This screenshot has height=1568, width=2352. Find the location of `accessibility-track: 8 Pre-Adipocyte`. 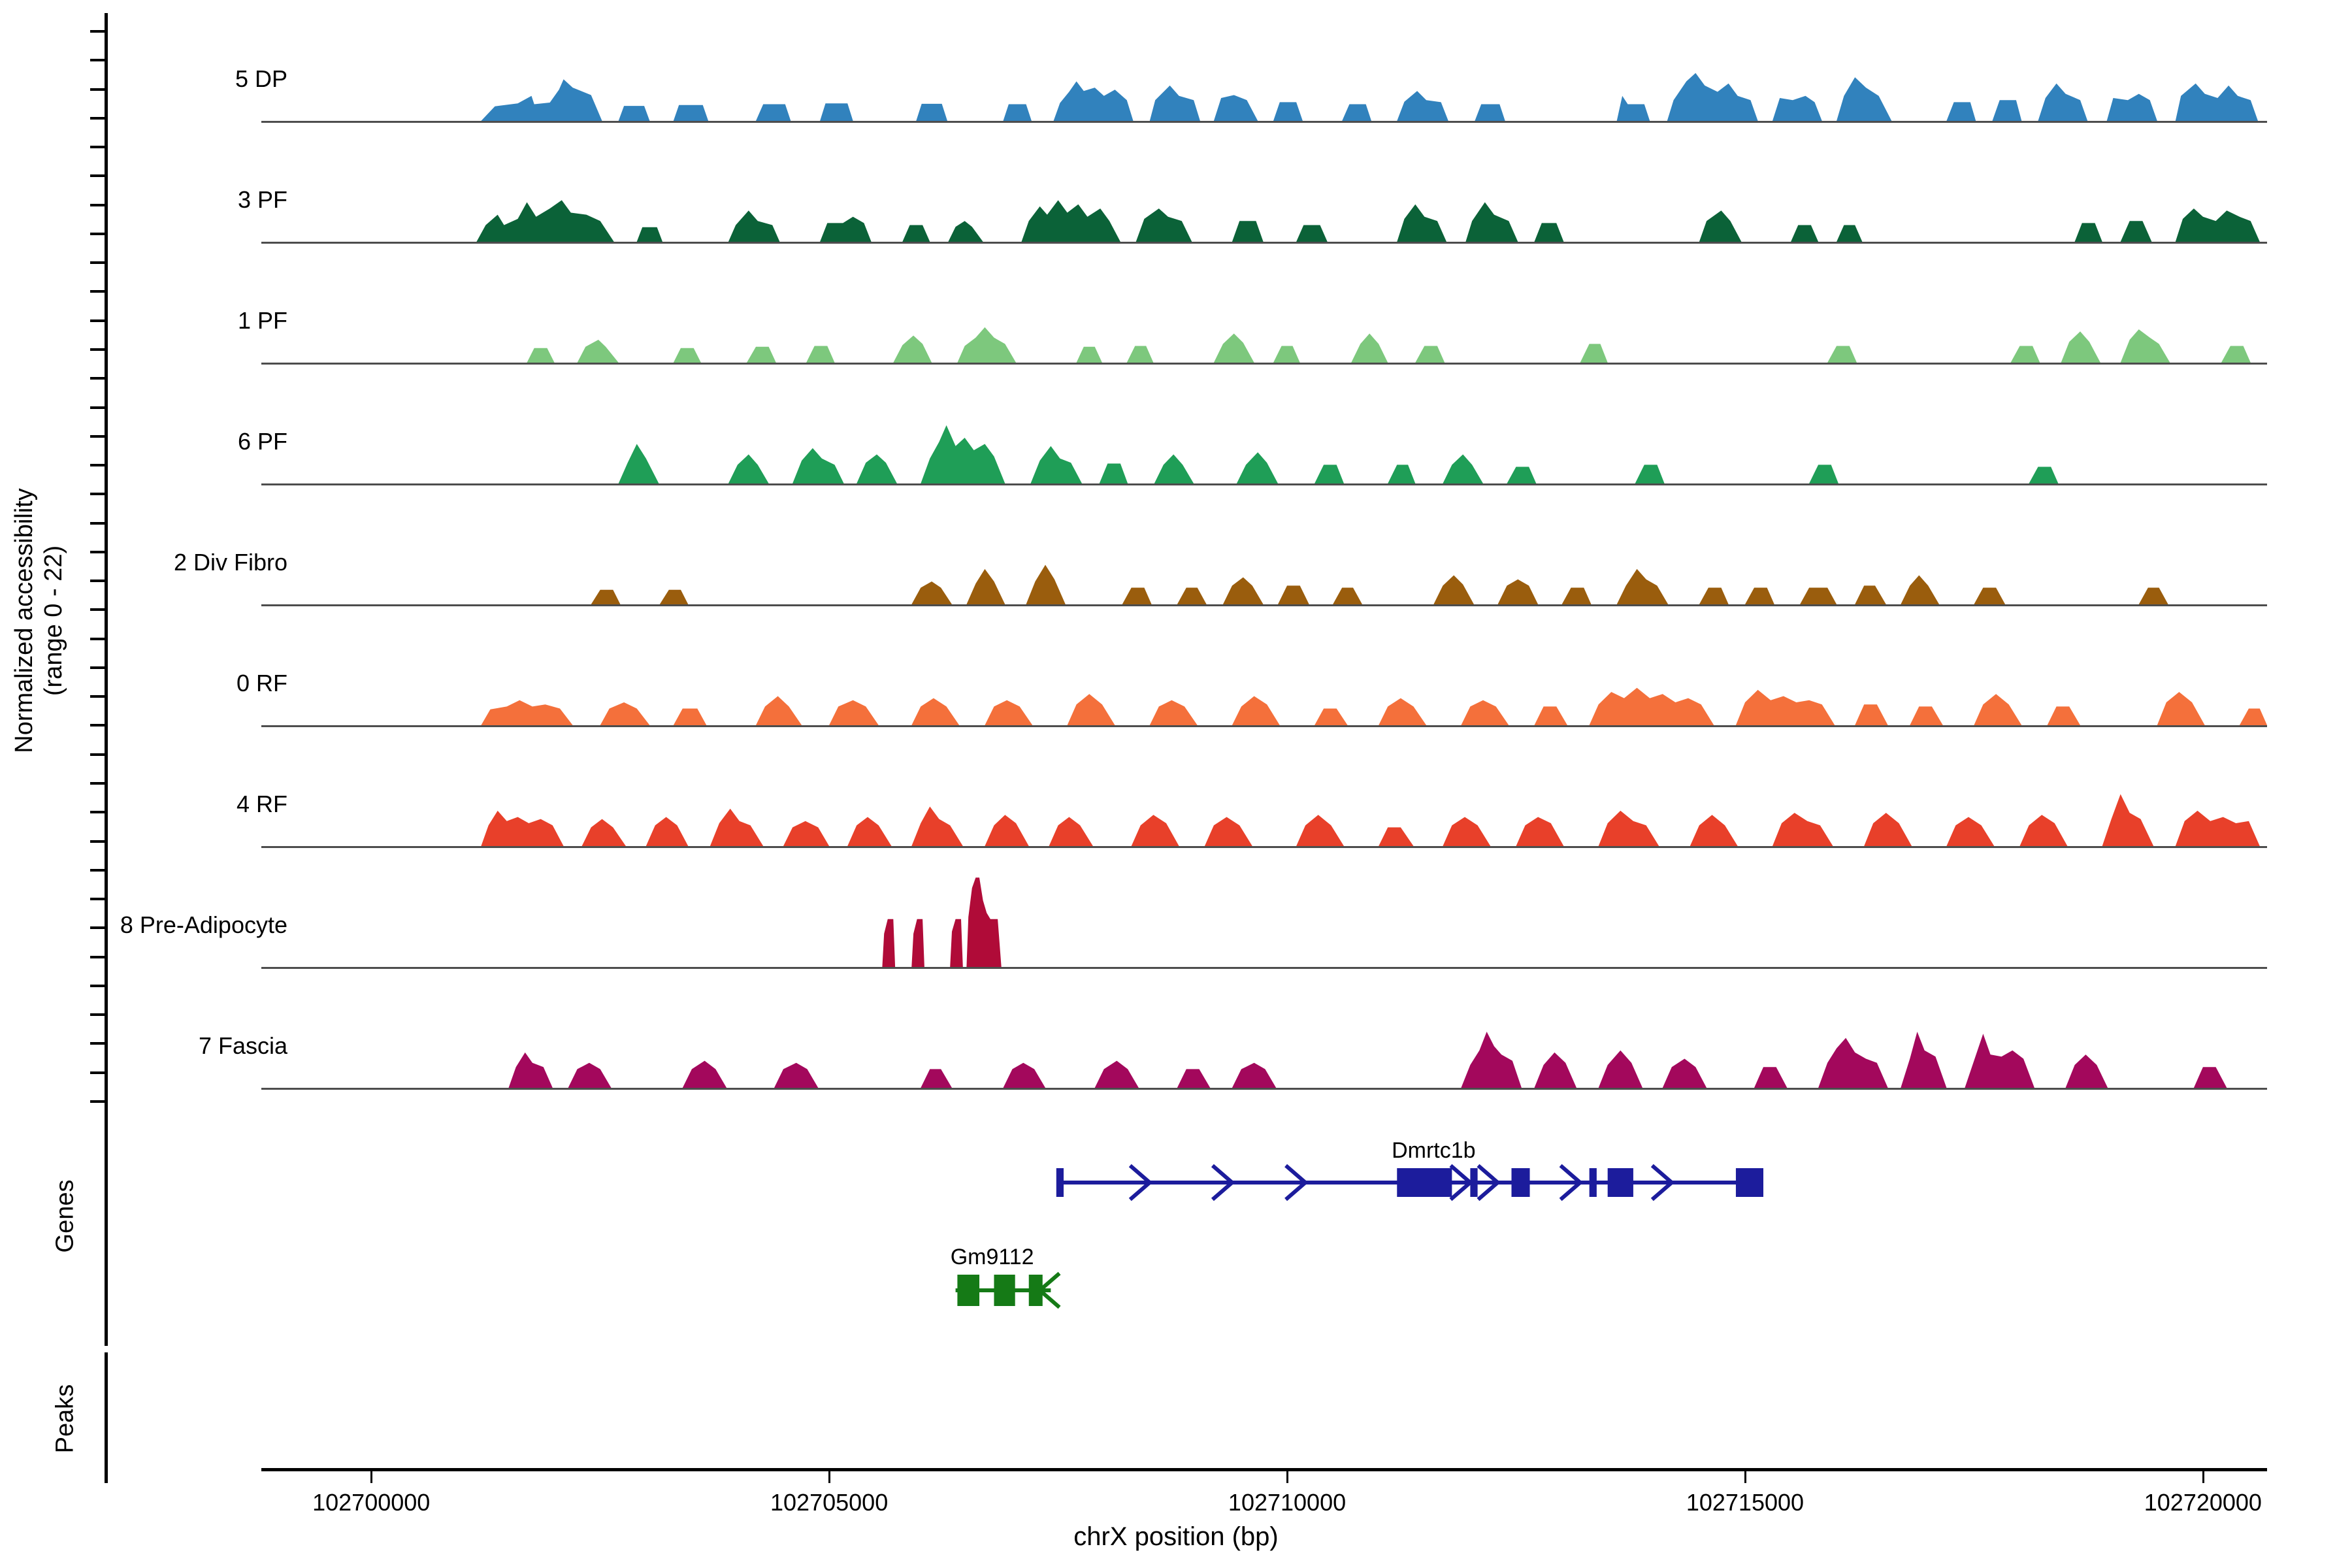

accessibility-track: 8 Pre-Adipocyte is located at coordinates (1176, 926).